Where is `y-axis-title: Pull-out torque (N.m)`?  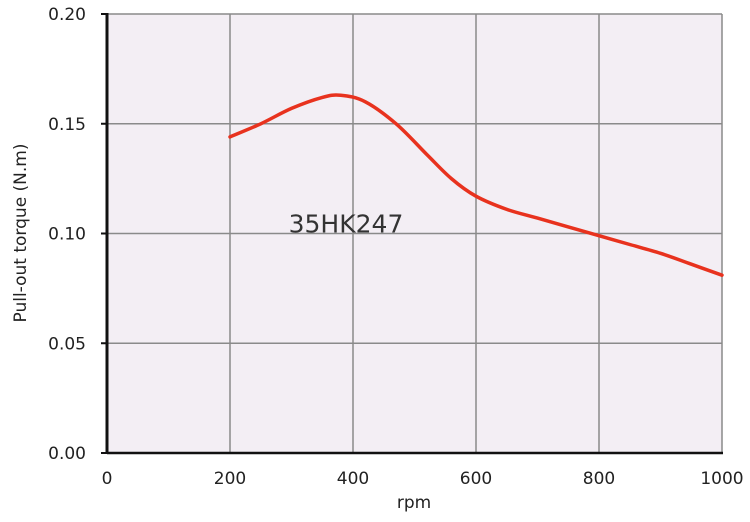 y-axis-title: Pull-out torque (N.m) is located at coordinates (21, 233).